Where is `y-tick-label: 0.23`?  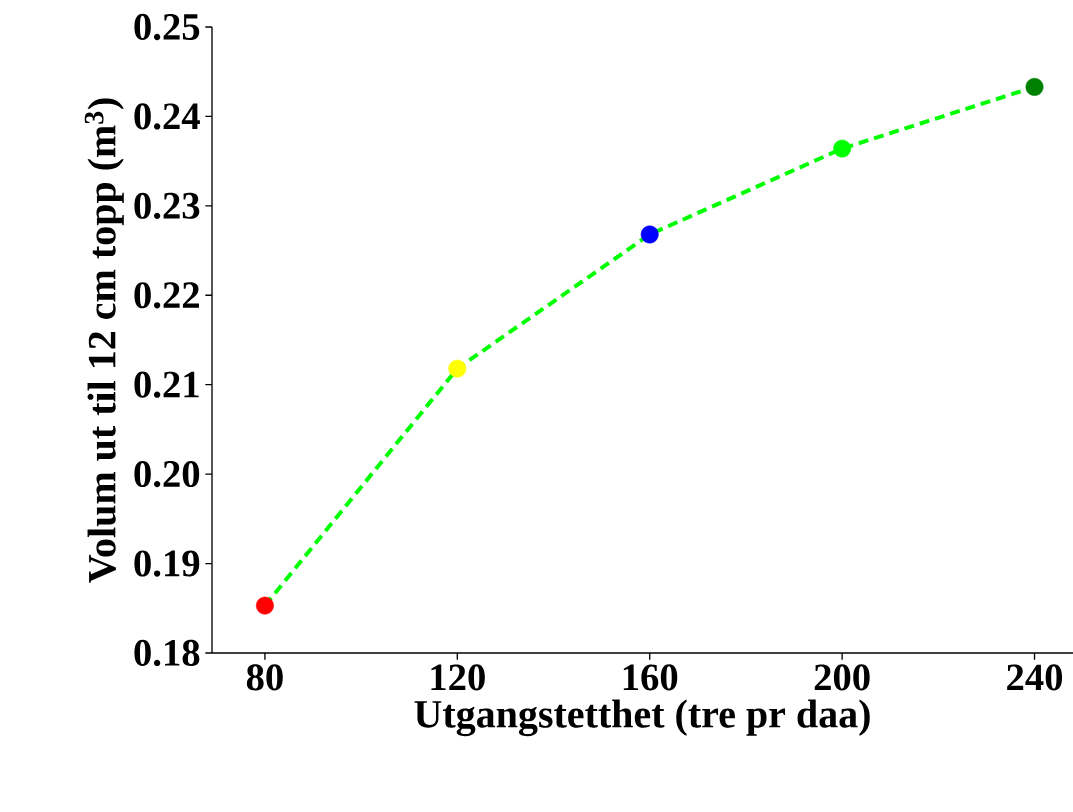
y-tick-label: 0.23 is located at coordinates (167, 205).